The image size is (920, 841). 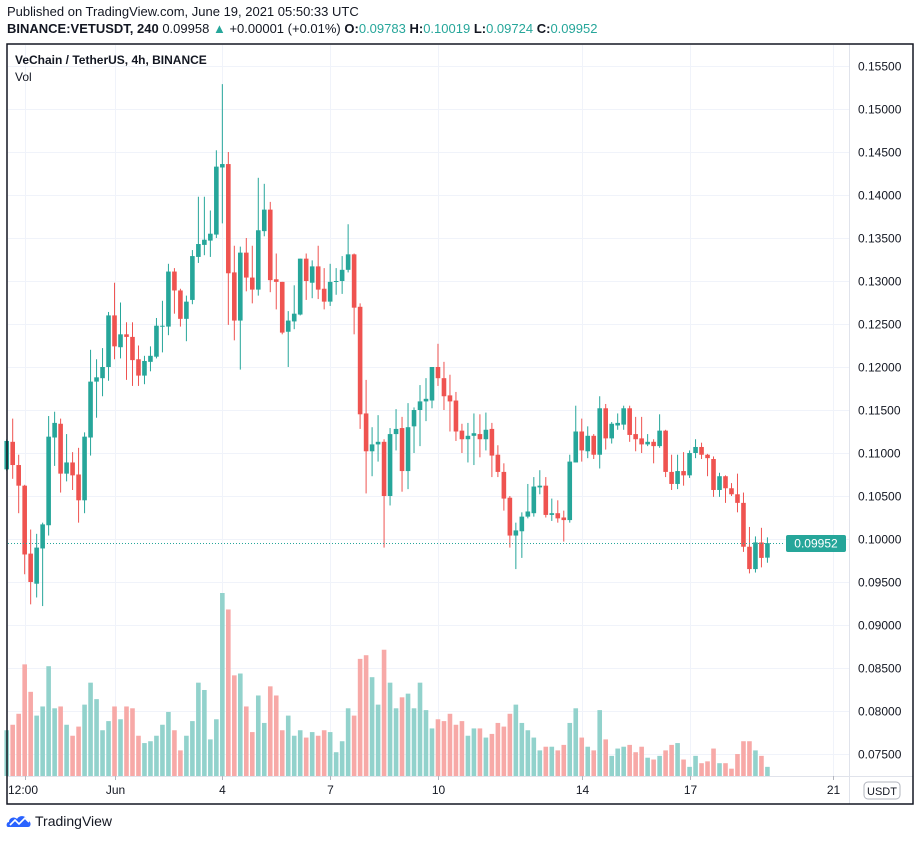 What do you see at coordinates (880, 755) in the screenshot?
I see `price-tick-label: 0.07500` at bounding box center [880, 755].